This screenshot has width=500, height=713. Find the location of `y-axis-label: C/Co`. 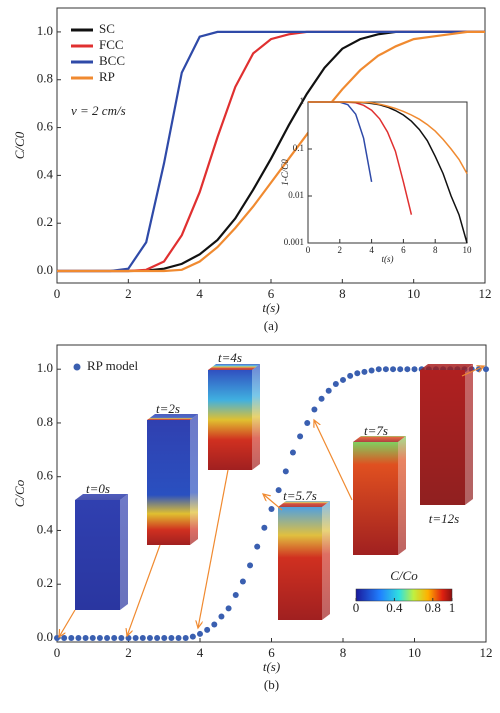

y-axis-label: C/Co is located at coordinates (19, 493).